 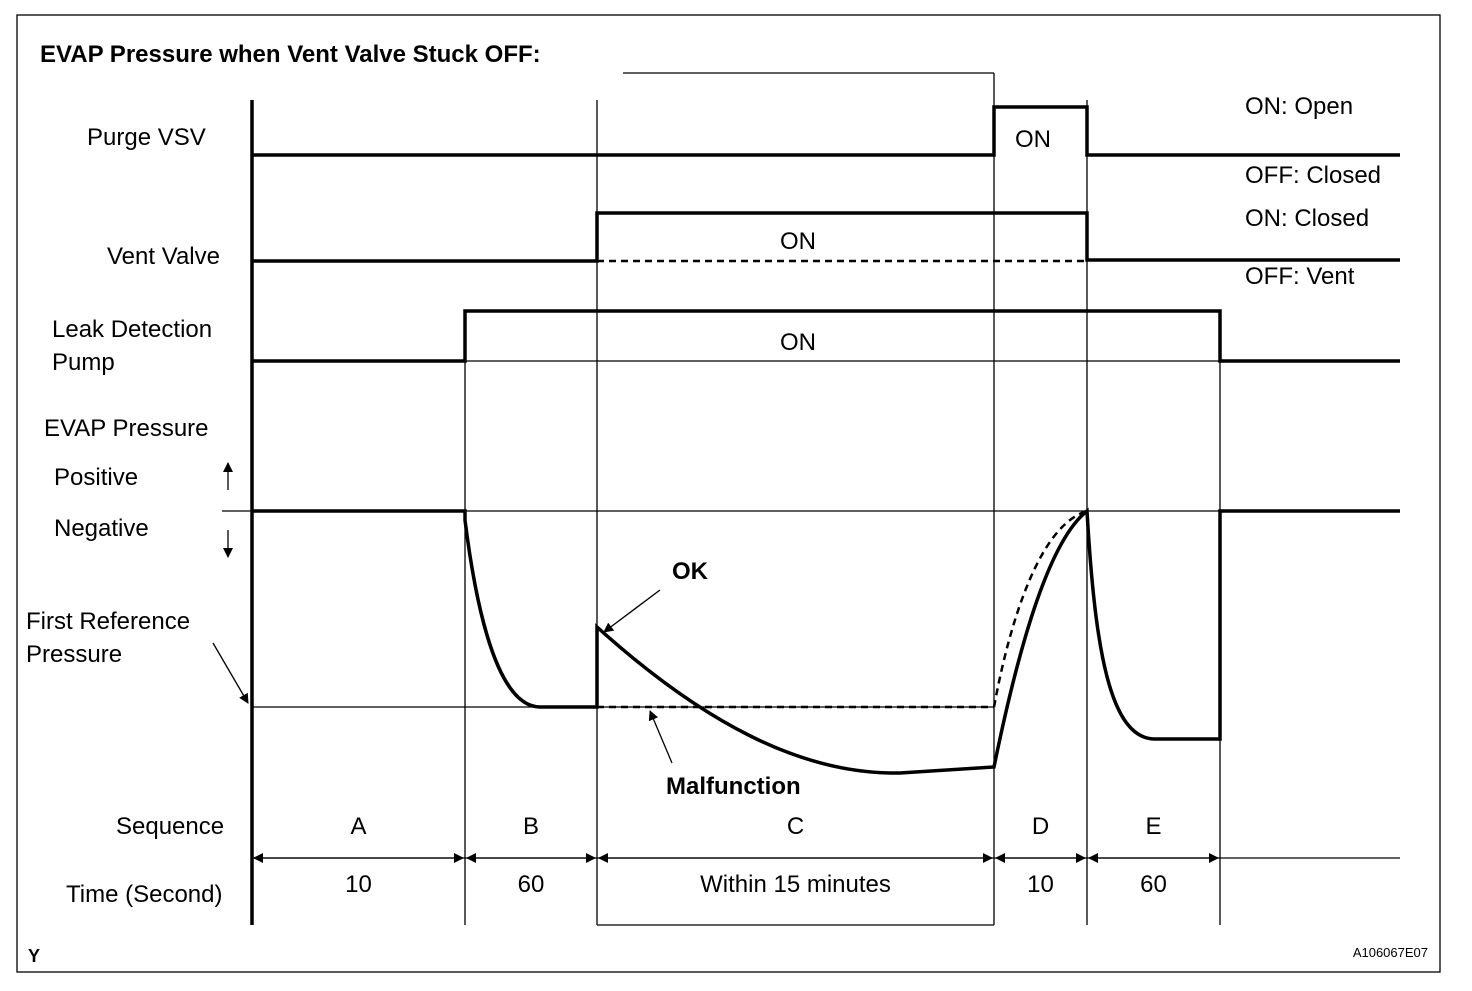 I want to click on row-label: Leak Detection, so click(x=132, y=329).